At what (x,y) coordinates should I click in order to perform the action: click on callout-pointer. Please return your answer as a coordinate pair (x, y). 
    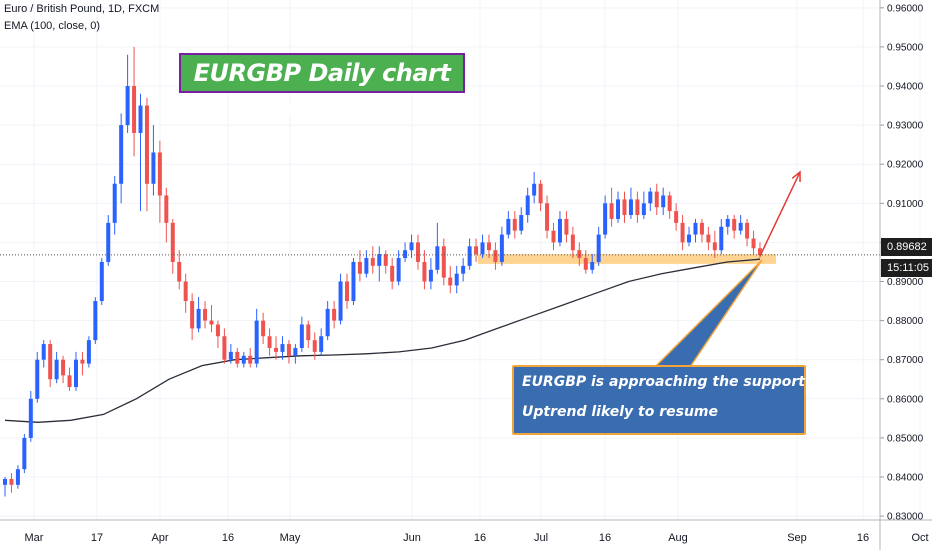
    Looking at the image, I should click on (708, 313).